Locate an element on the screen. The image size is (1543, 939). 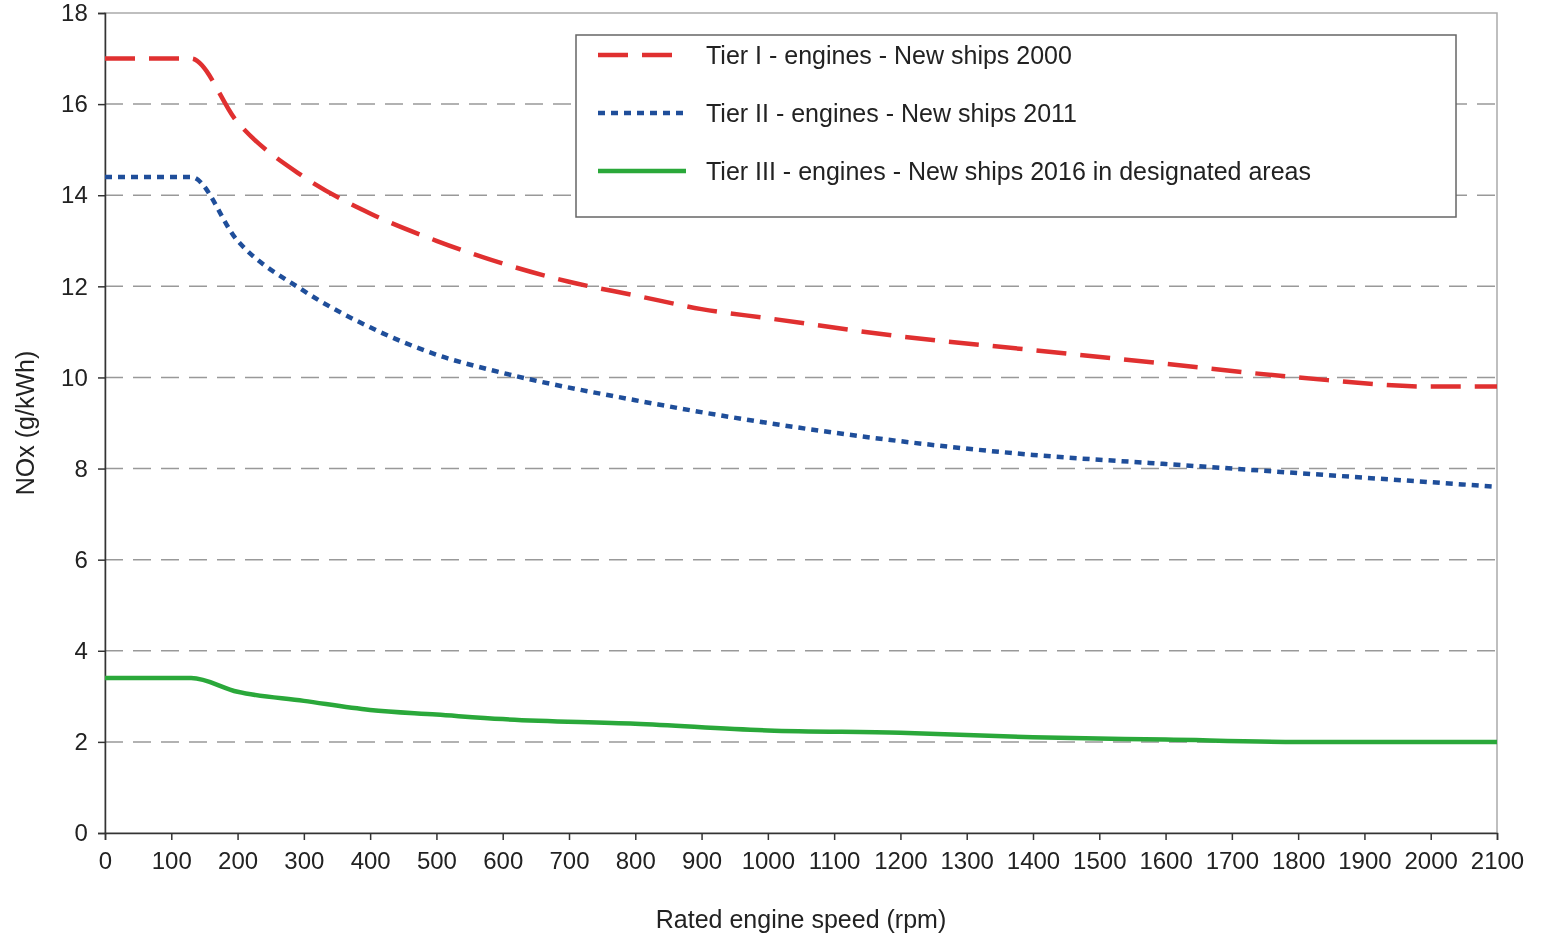
x-tick-label: 700 is located at coordinates (569, 861).